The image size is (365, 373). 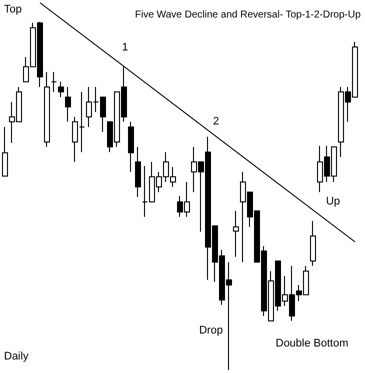 What do you see at coordinates (13, 10) in the screenshot?
I see `text: Top` at bounding box center [13, 10].